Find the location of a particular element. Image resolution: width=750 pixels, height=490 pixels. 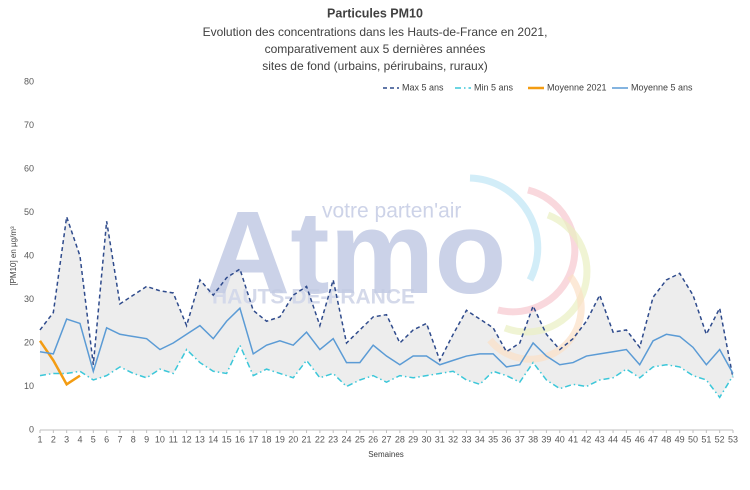

x-tick-label: 34 is located at coordinates (480, 439).